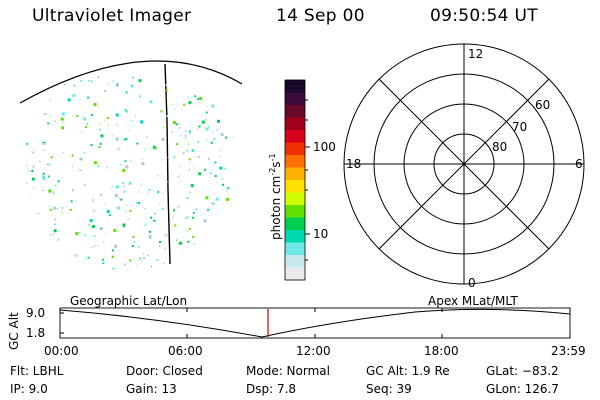 The width and height of the screenshot is (600, 400). What do you see at coordinates (151, 389) in the screenshot?
I see `info-gain: Gain: 13` at bounding box center [151, 389].